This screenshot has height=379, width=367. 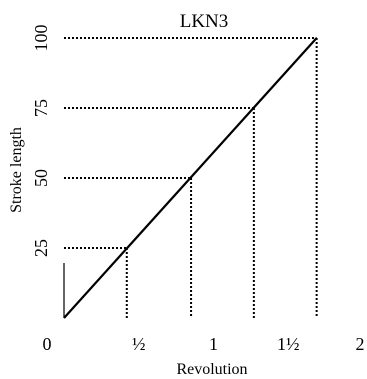 I want to click on x-tick-label-2: 2, so click(x=360, y=344).